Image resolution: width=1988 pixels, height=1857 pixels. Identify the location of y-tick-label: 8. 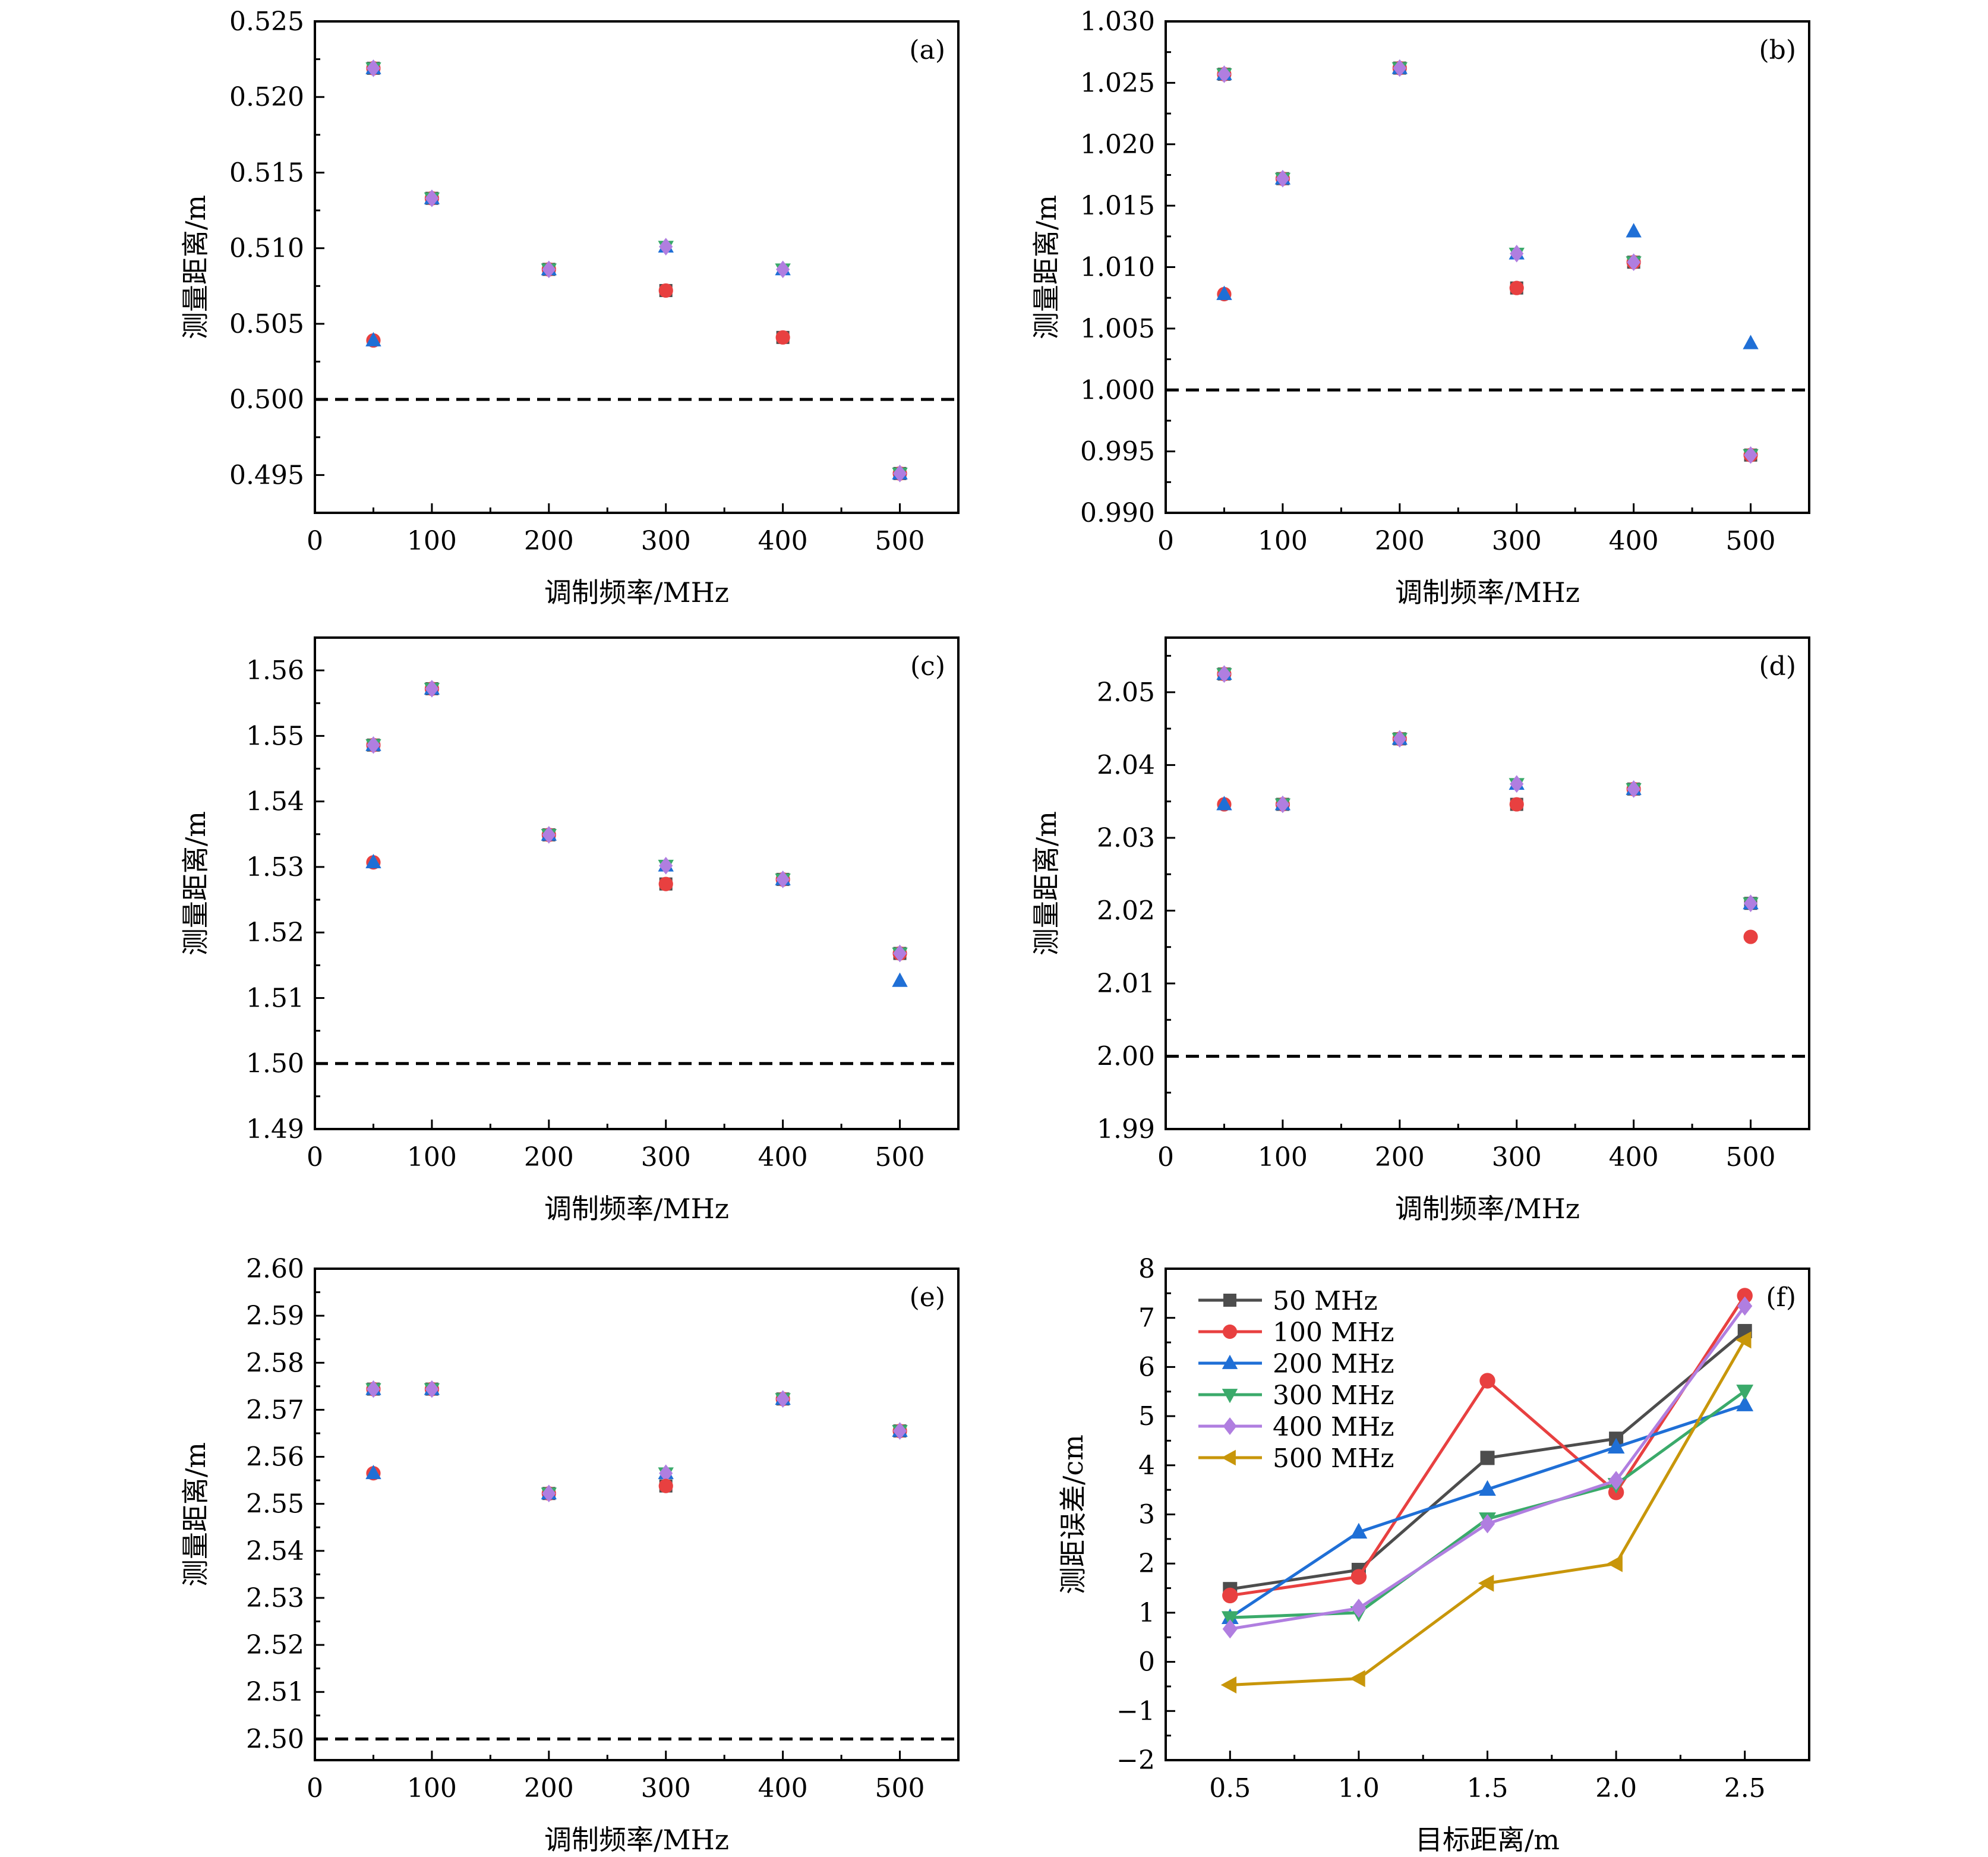
(1146, 1269).